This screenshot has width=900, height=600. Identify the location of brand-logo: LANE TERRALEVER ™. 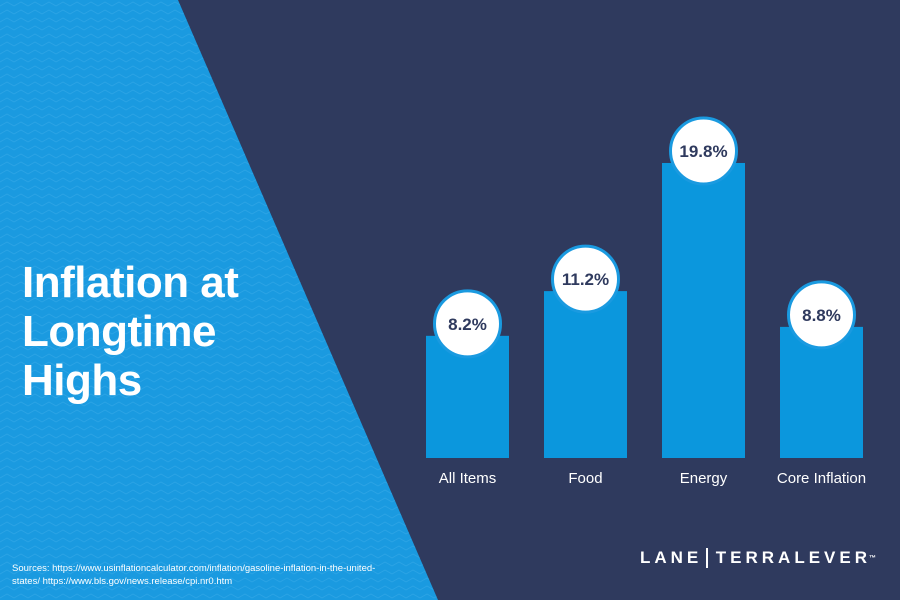
(758, 558).